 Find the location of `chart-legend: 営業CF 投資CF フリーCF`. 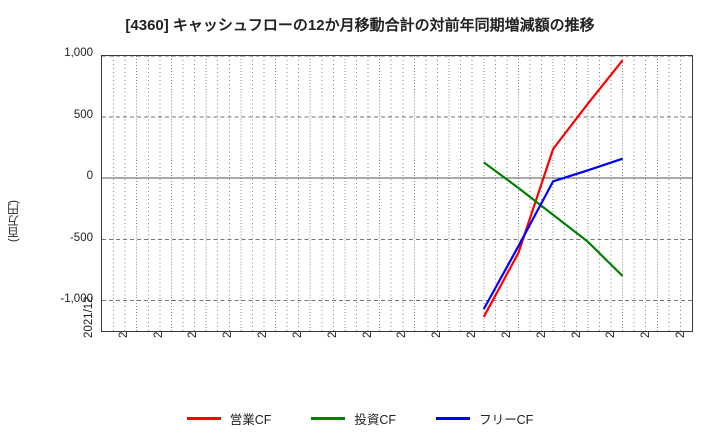

chart-legend: 営業CF 投資CF フリーCF is located at coordinates (360, 418).